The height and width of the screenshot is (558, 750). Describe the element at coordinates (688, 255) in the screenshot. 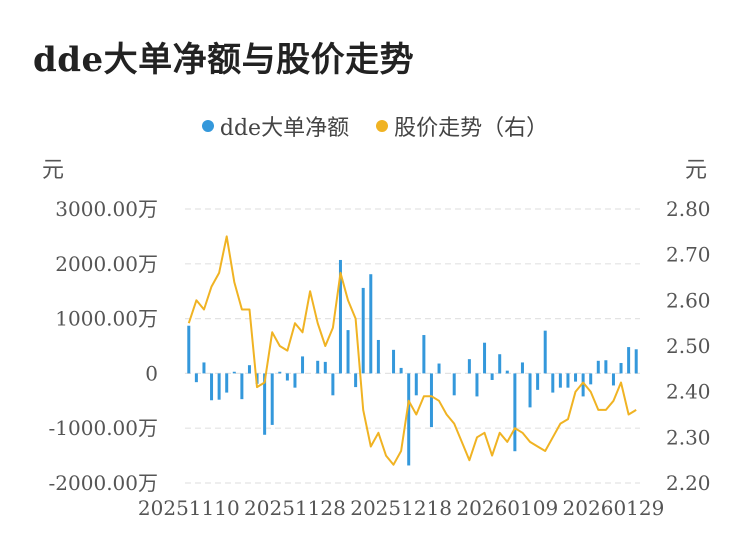

I see `y-right-tick-label: 2.70` at that location.